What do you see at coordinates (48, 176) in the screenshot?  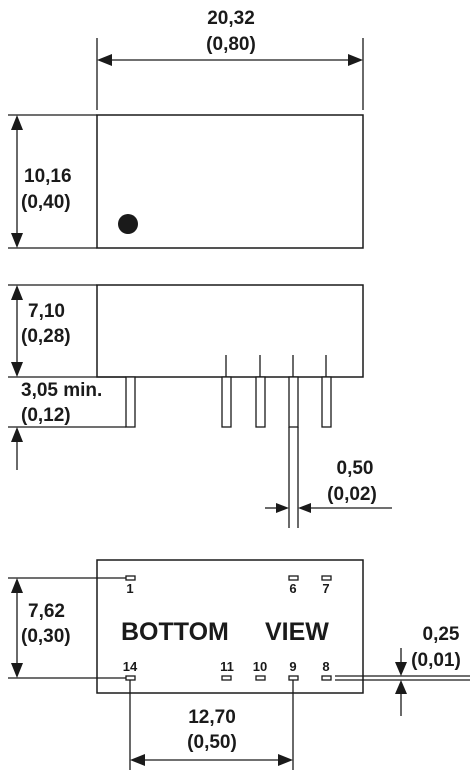 I see `width-mm-label: 10,16` at bounding box center [48, 176].